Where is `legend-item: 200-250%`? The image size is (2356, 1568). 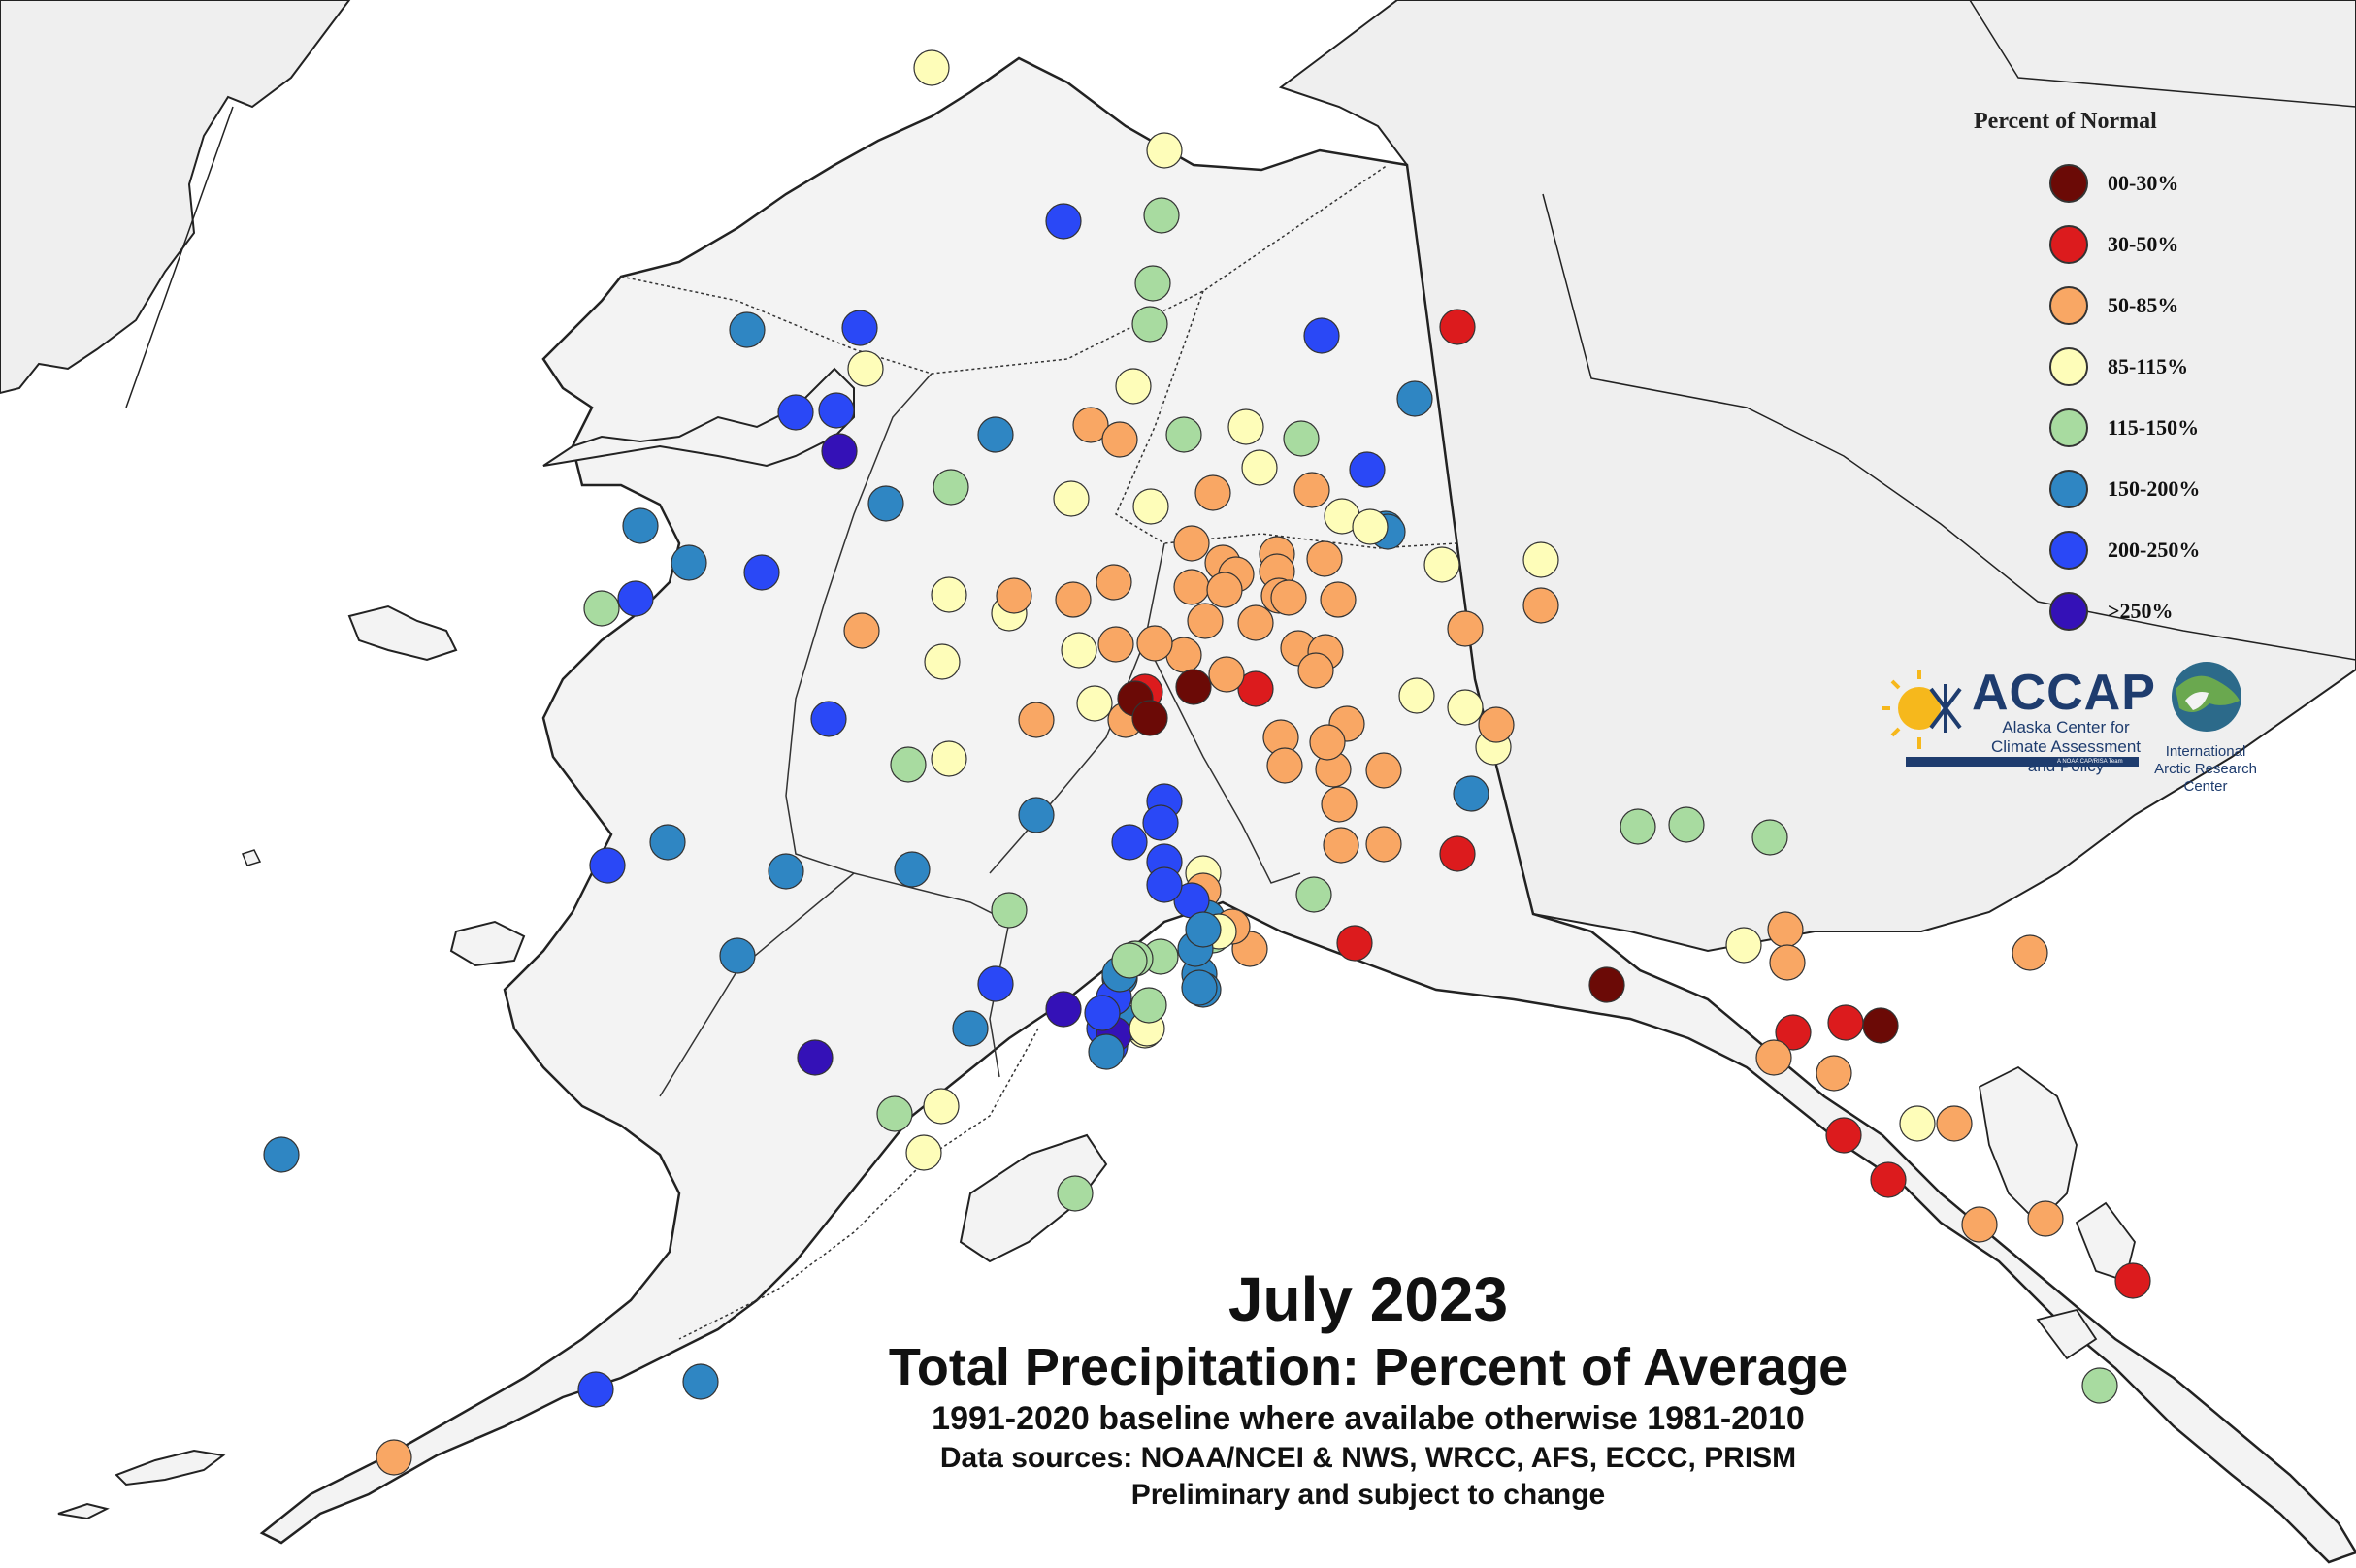
legend-item: 200-250% is located at coordinates (2105, 549).